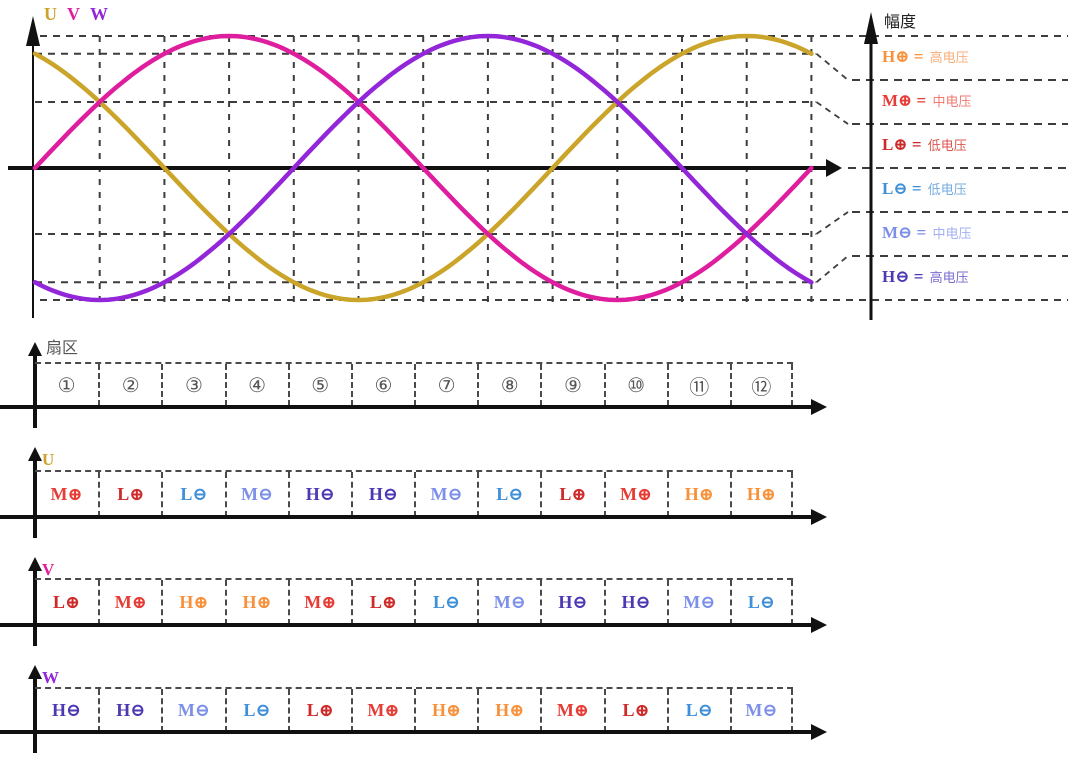 The height and width of the screenshot is (764, 1080). What do you see at coordinates (48, 459) in the screenshot?
I see `u-row-label: U` at bounding box center [48, 459].